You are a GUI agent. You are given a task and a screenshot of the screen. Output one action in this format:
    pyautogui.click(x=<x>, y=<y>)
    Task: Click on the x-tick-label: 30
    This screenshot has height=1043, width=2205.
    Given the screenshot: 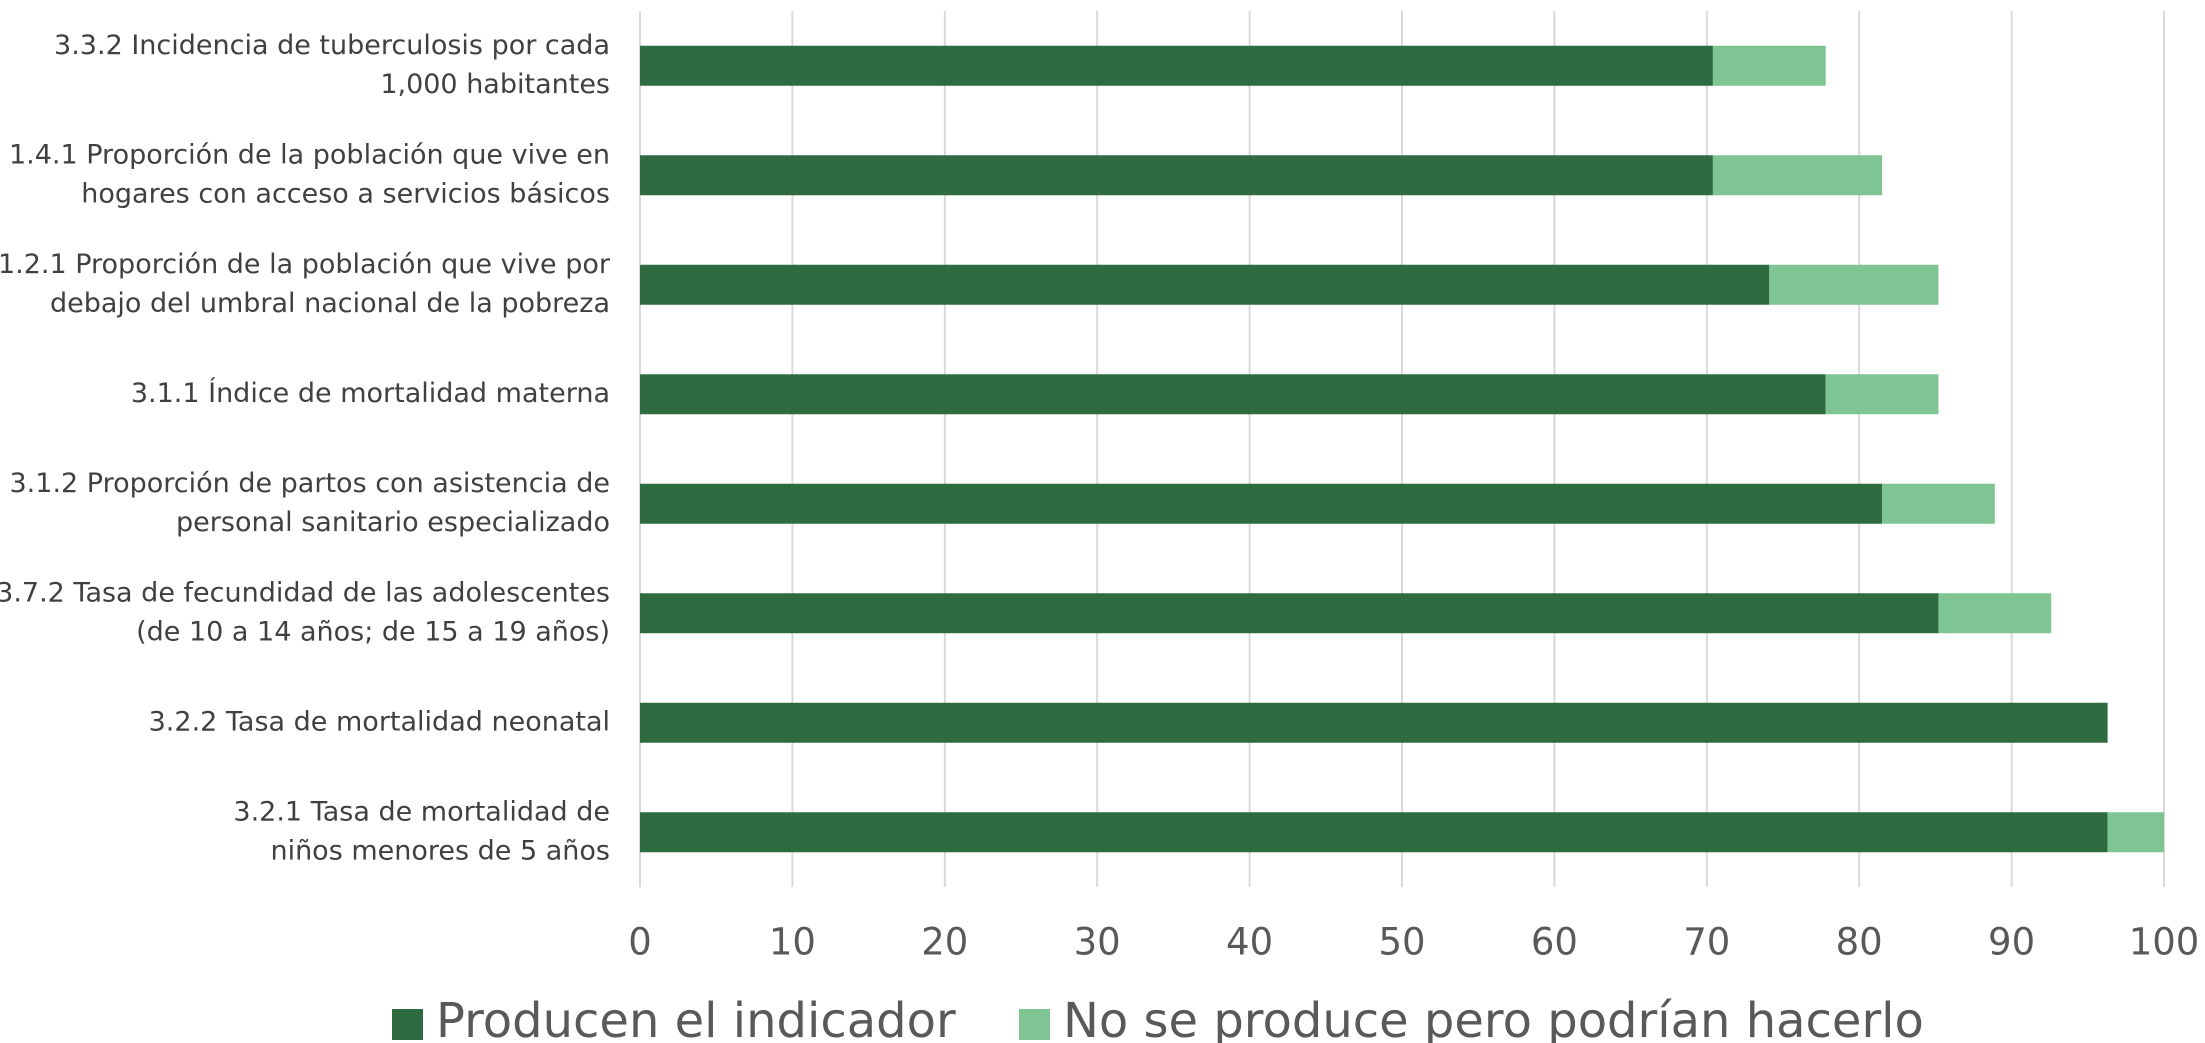 What is the action you would take?
    pyautogui.click(x=1097, y=942)
    